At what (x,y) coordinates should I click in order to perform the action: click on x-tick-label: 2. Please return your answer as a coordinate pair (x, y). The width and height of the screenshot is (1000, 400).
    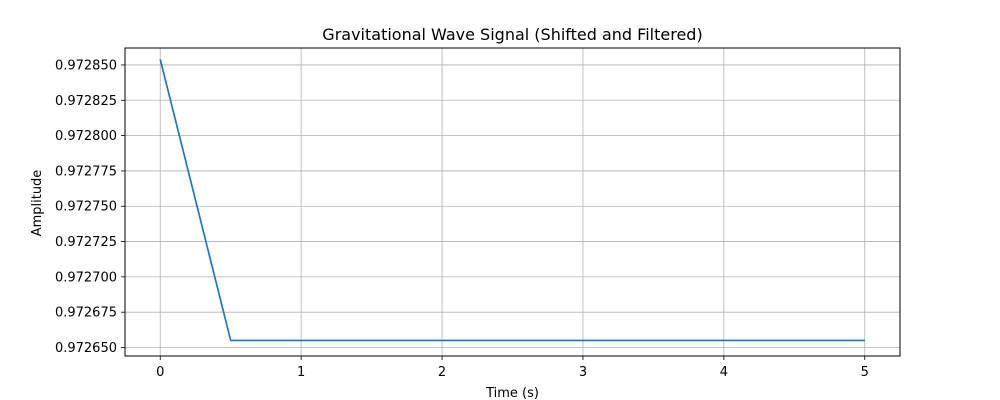
    Looking at the image, I should click on (442, 372).